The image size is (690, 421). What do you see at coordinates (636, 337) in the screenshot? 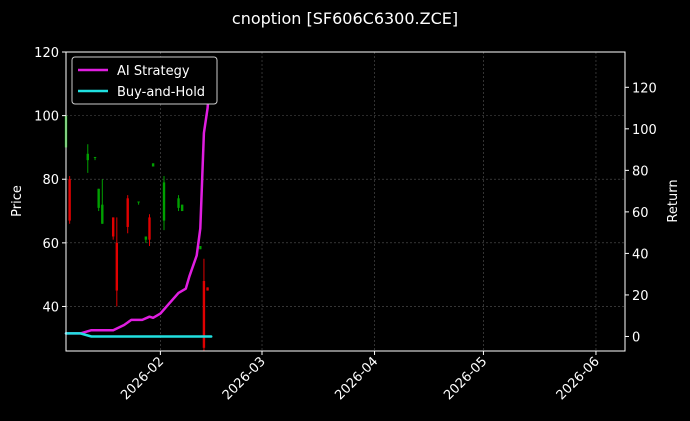
I see `y-right-tick-label: 0` at bounding box center [636, 337].